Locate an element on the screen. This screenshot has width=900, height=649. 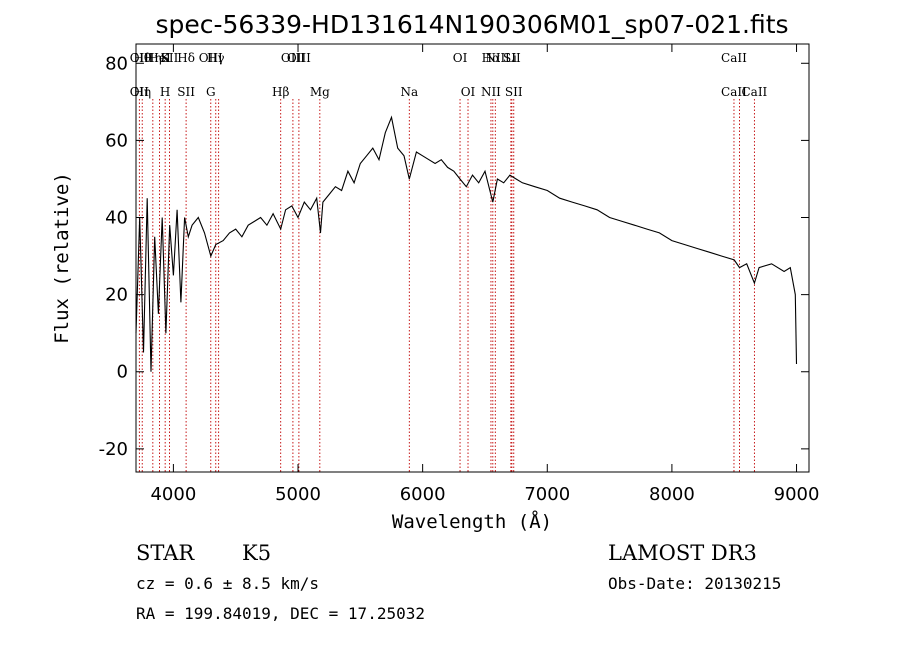
marker-label-top: Hθ is located at coordinates (142, 58).